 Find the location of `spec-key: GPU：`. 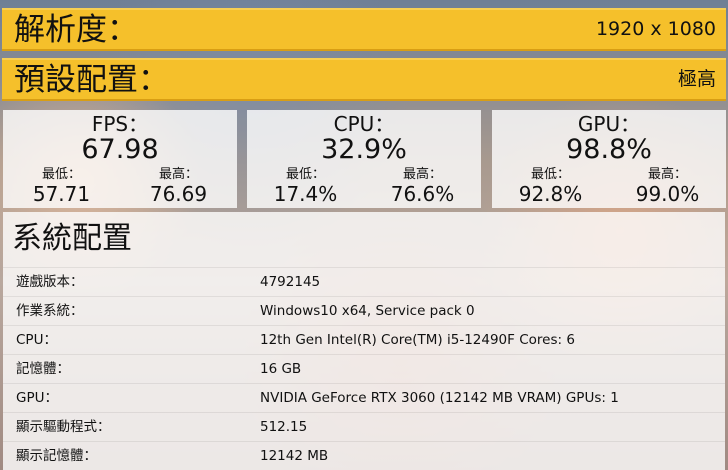

spec-key: GPU： is located at coordinates (37, 398).